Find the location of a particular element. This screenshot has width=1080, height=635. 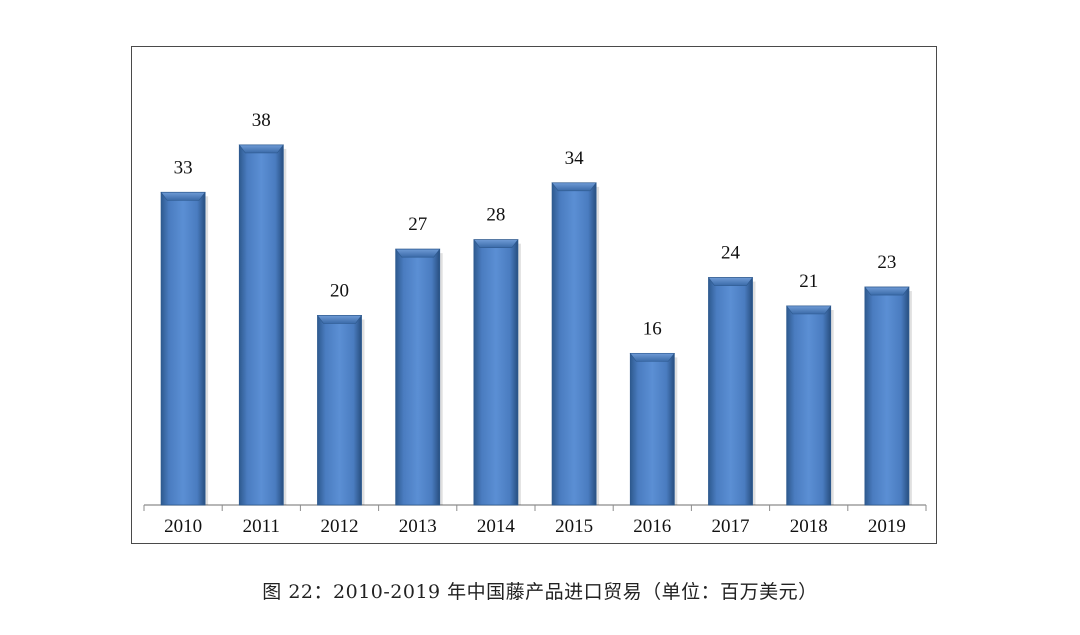

data-label: 23 is located at coordinates (886, 262).